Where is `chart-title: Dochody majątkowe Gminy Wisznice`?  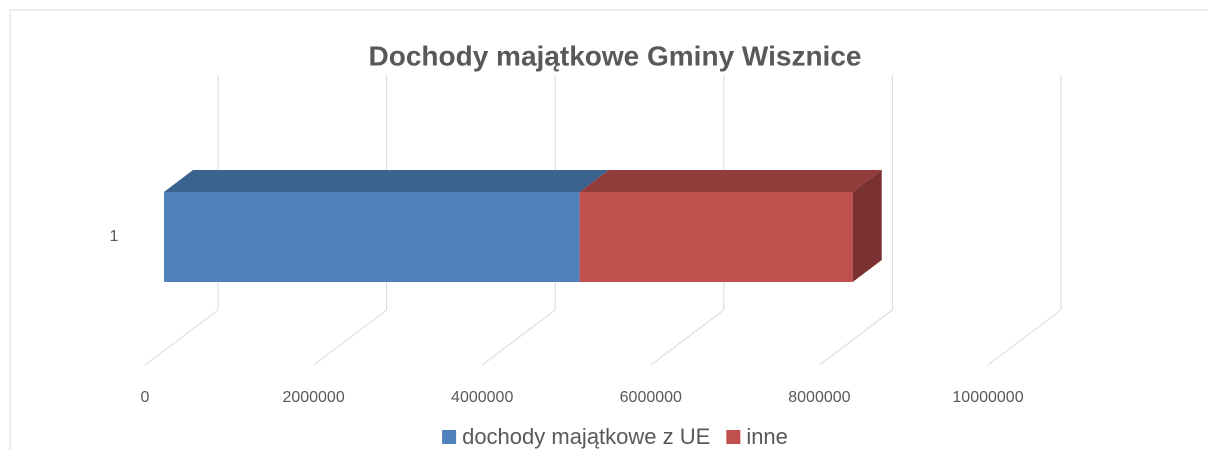
chart-title: Dochody majątkowe Gminy Wisznice is located at coordinates (615, 55).